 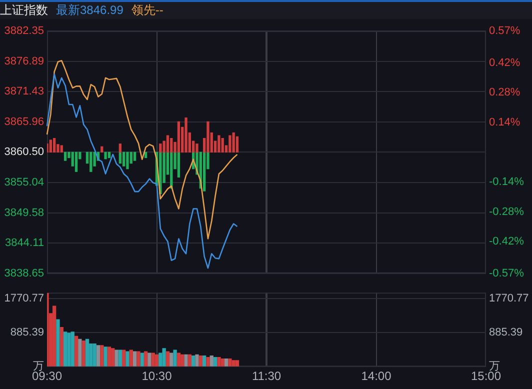 I want to click on y-tick-label: 万, so click(x=38, y=366).